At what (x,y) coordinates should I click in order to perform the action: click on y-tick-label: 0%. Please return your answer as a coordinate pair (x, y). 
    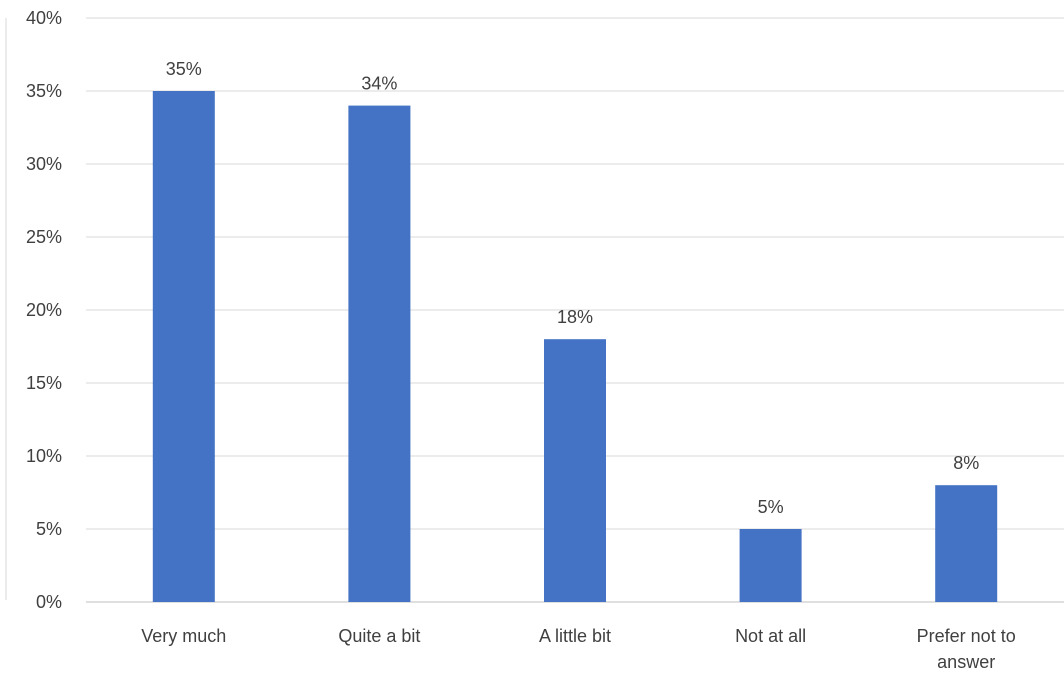
    Looking at the image, I should click on (49, 602).